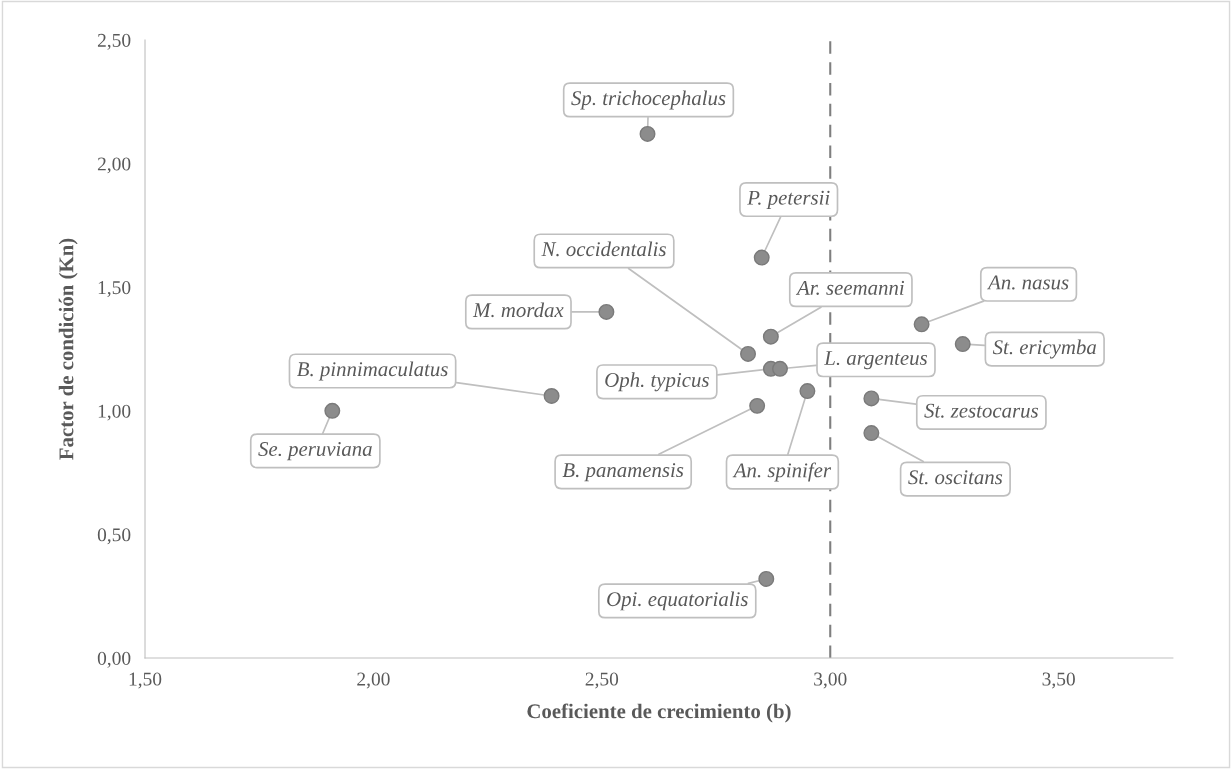  What do you see at coordinates (315, 451) in the screenshot?
I see `annotation: Se. peruviana` at bounding box center [315, 451].